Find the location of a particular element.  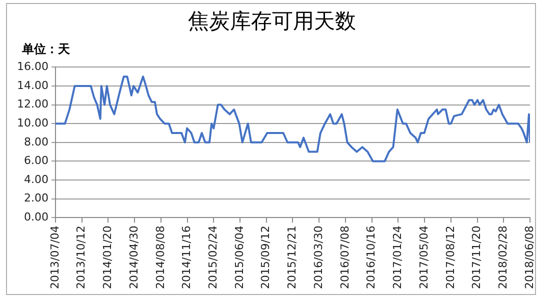

x-tick-label: 2017/08/12 is located at coordinates (450, 258).